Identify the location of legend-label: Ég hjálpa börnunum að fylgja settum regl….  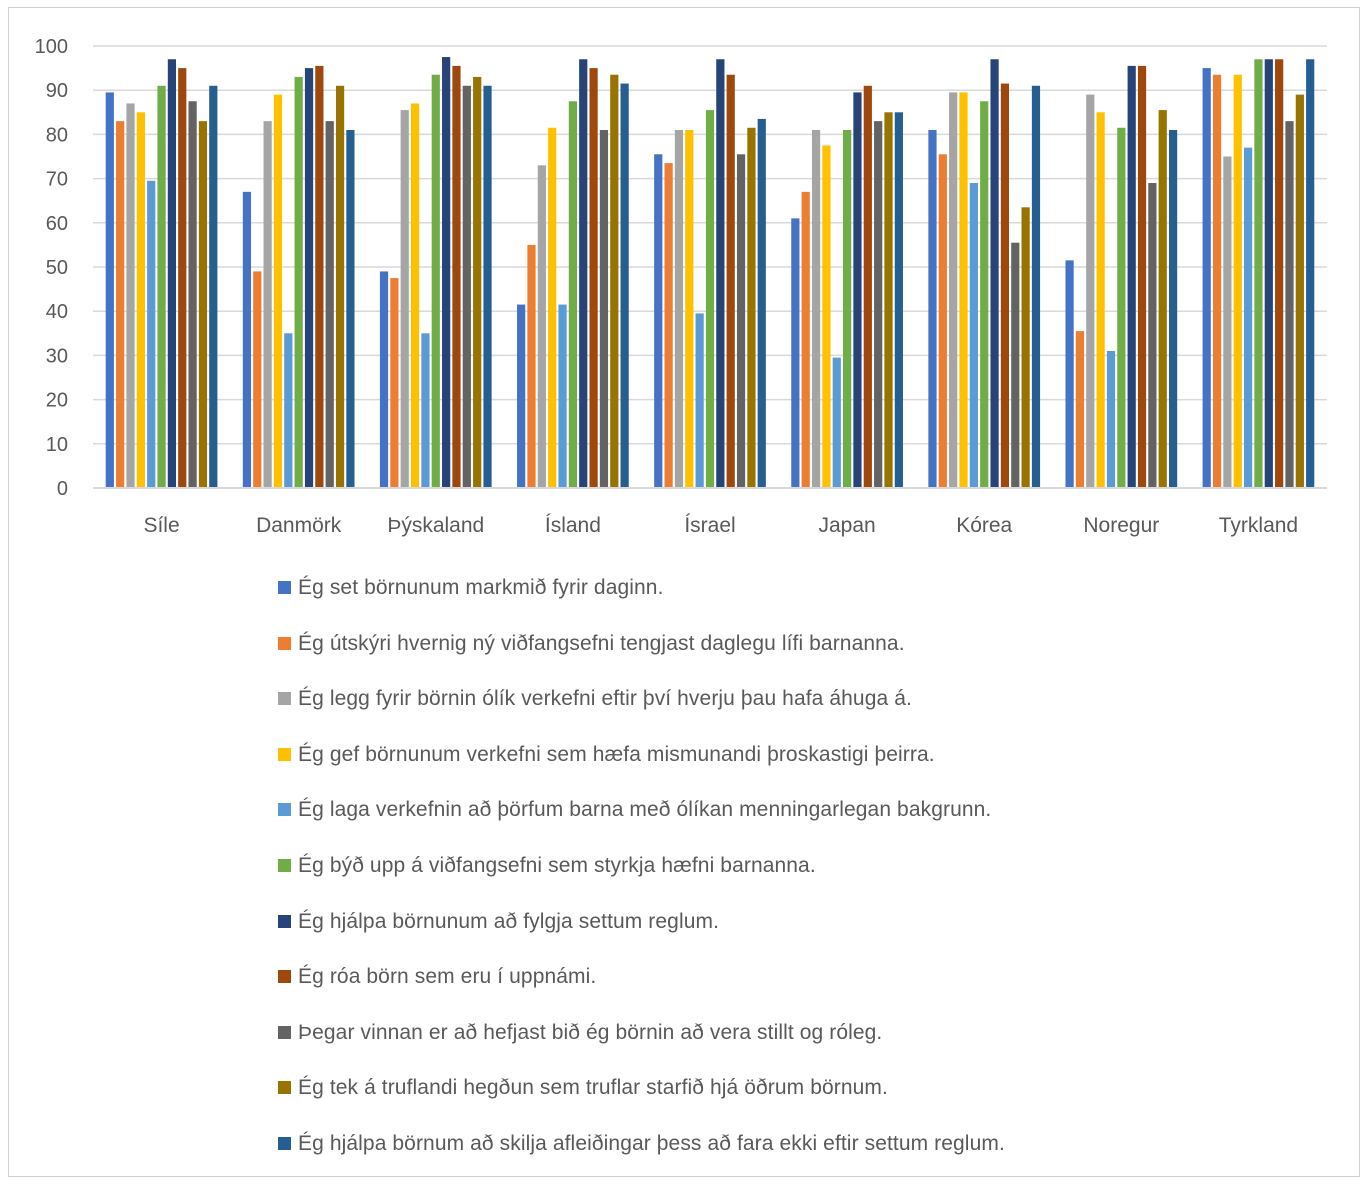
(509, 921).